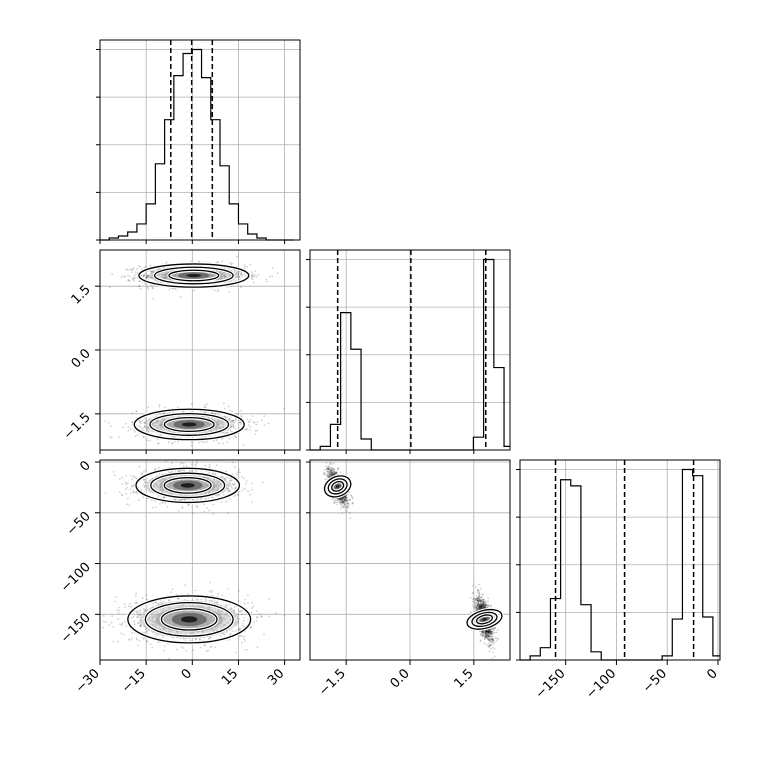  I want to click on hist-panel-p2, so click(408, 350).